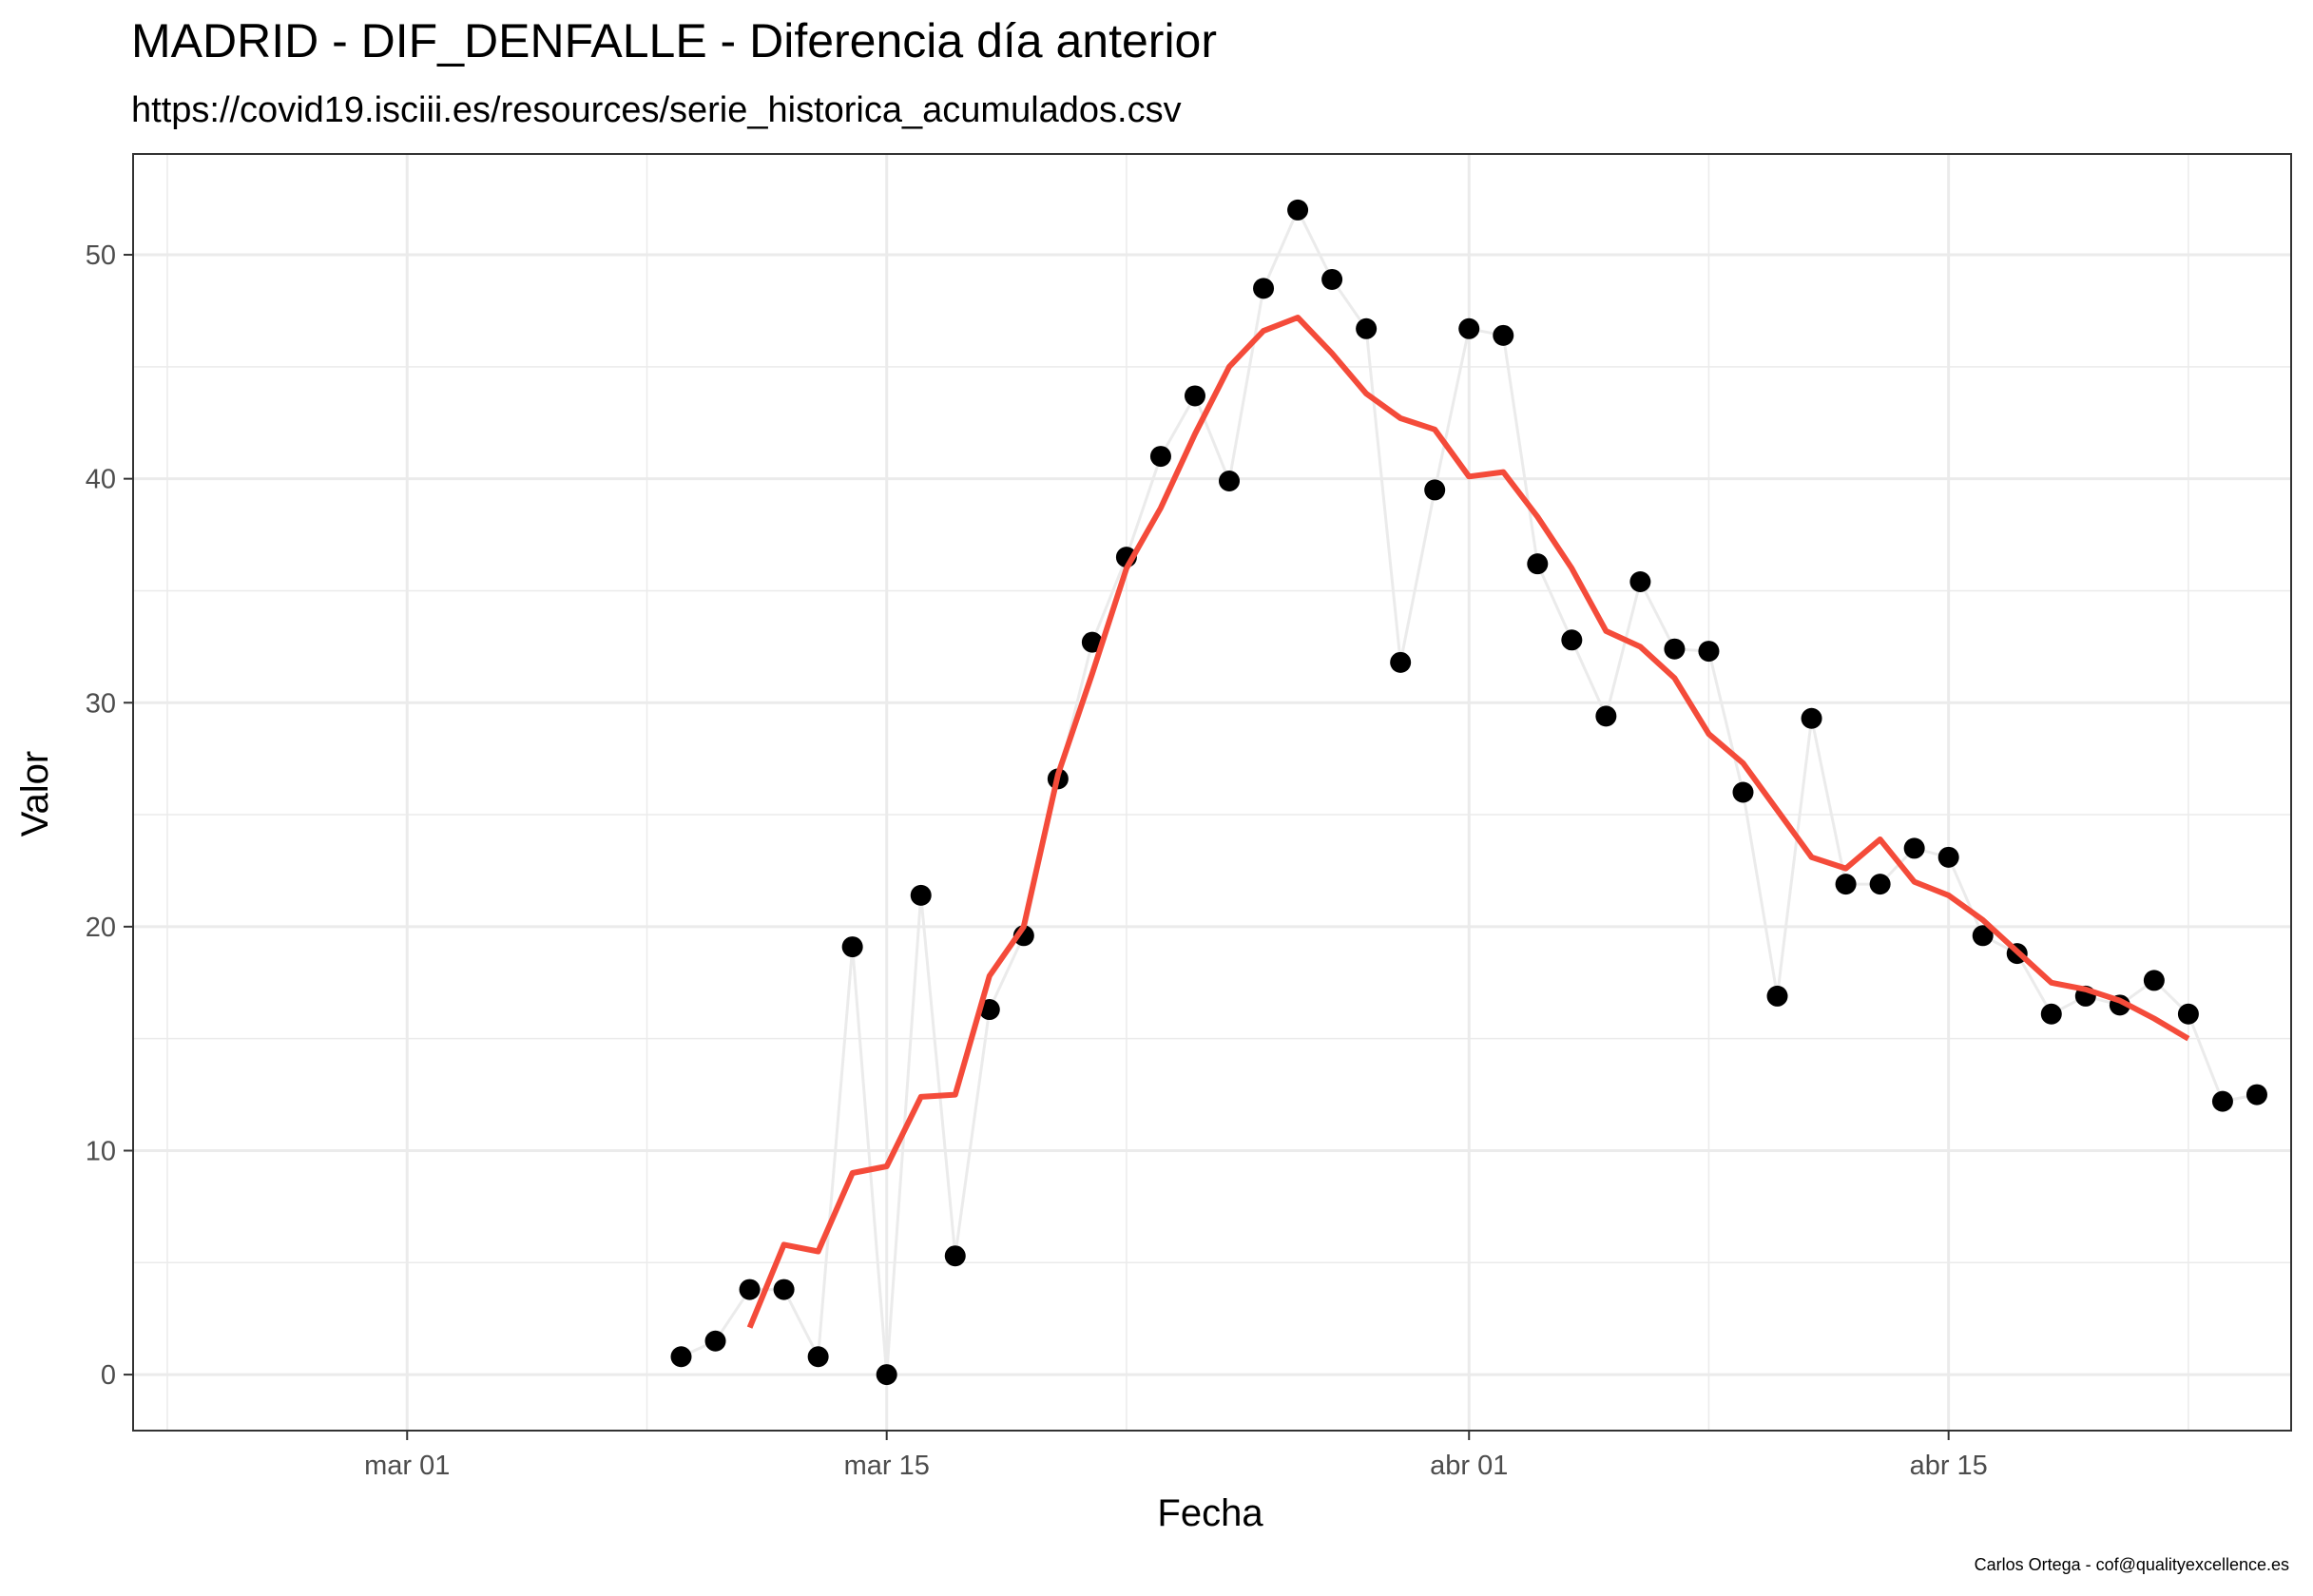  I want to click on x-axis: mar 01 mar 15 abr 01 abr 15, so click(1176, 1456).